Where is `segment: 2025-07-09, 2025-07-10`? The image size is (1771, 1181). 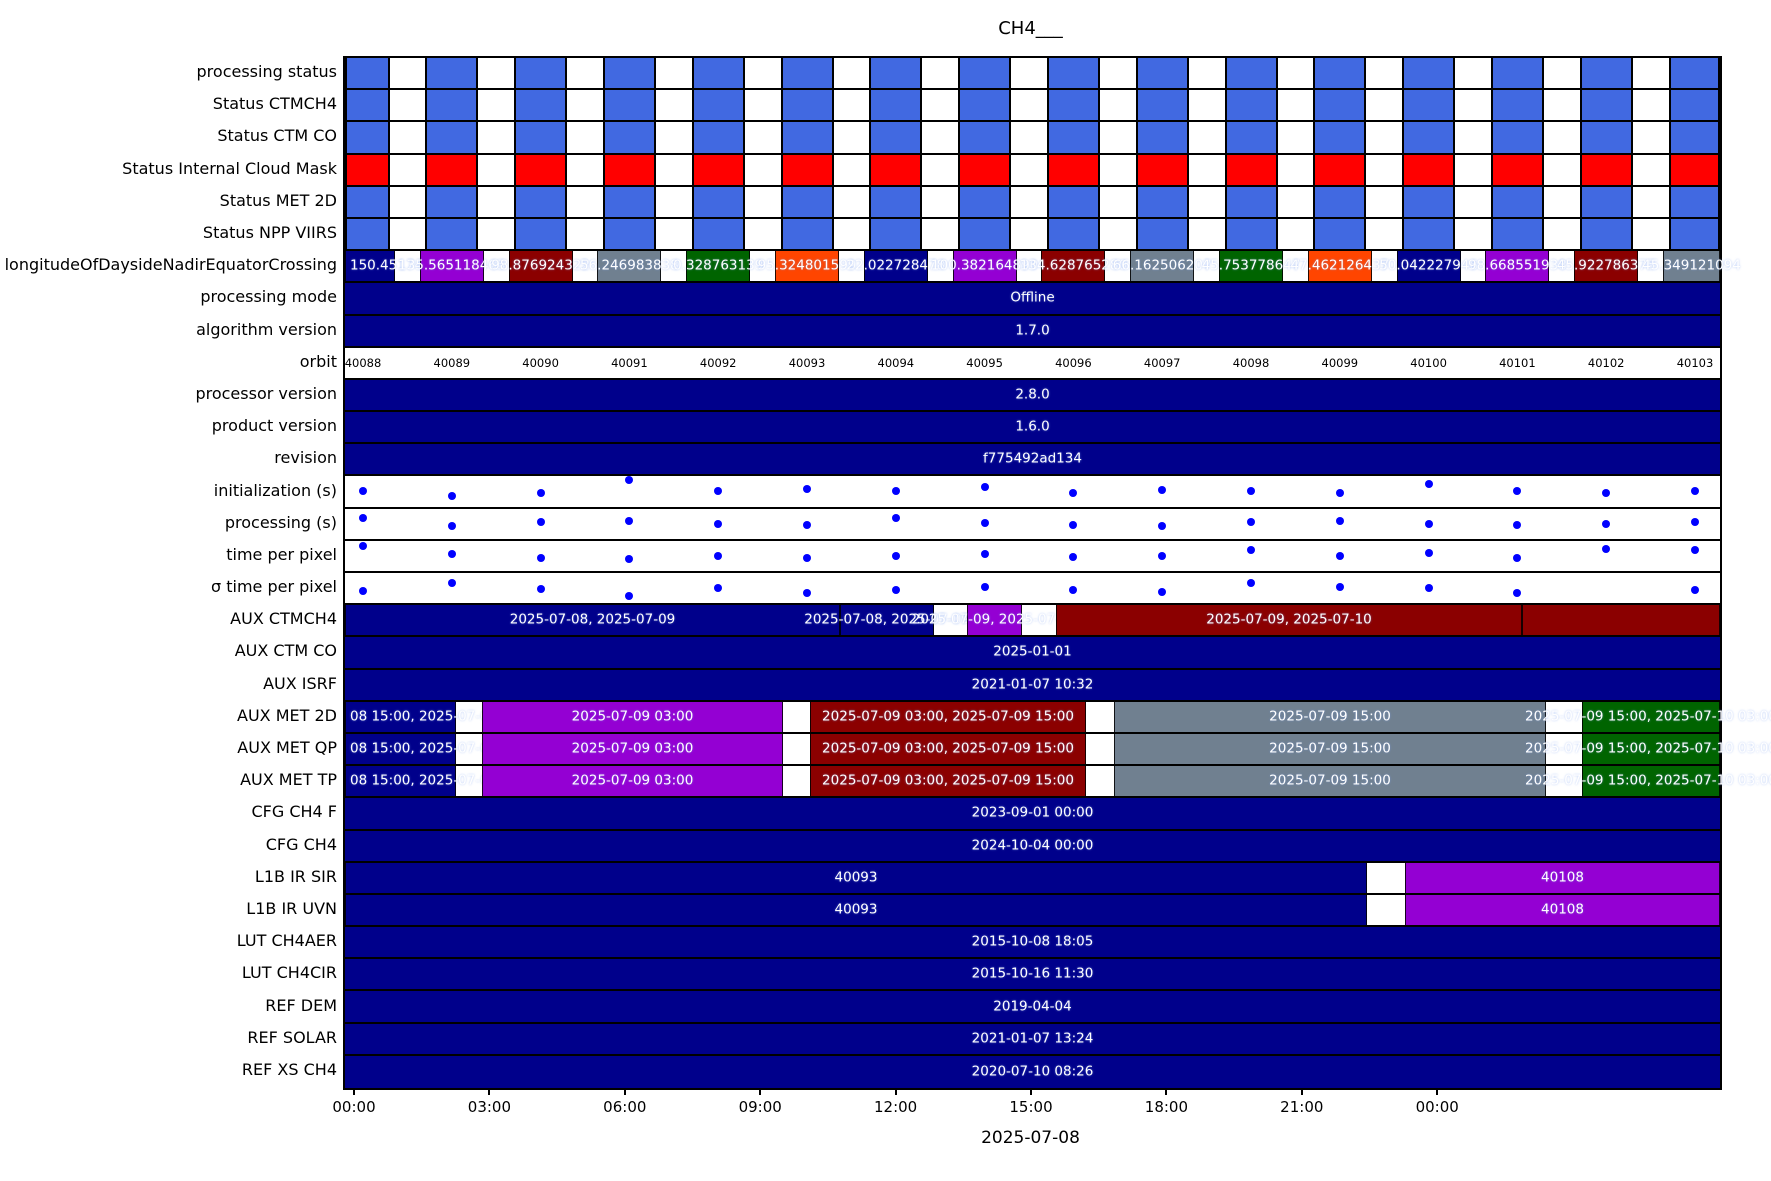
segment: 2025-07-09, 2025-07-10 is located at coordinates (994, 620).